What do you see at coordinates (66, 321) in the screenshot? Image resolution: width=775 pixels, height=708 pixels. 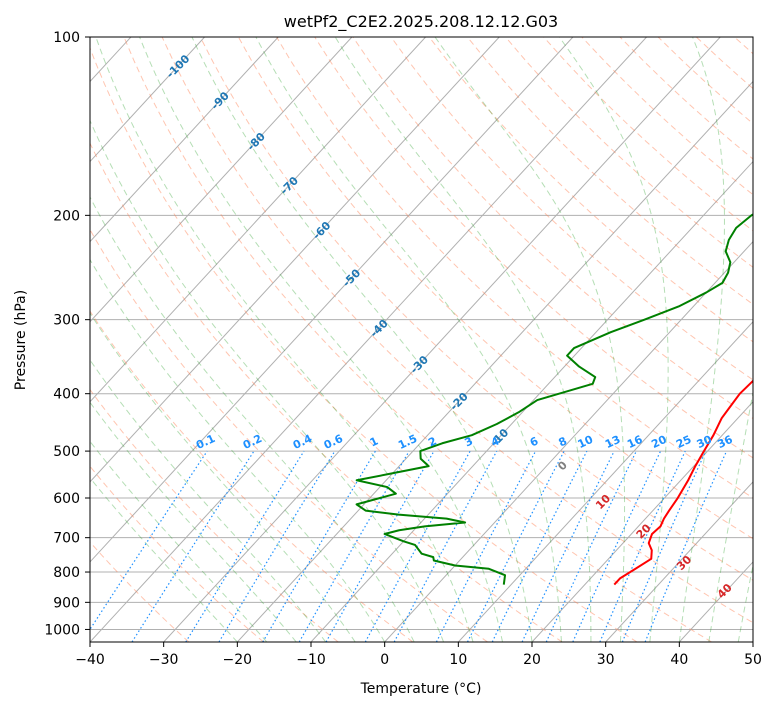 I see `y-tick-label: 300` at bounding box center [66, 321].